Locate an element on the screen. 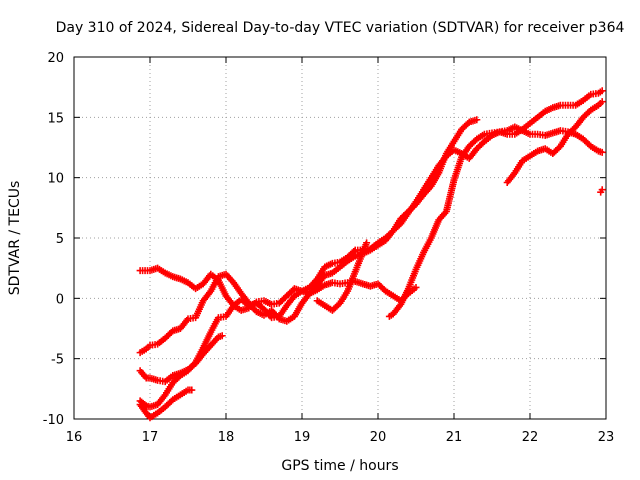 This screenshot has height=480, width=640. x-tick-label: 19 is located at coordinates (302, 437).